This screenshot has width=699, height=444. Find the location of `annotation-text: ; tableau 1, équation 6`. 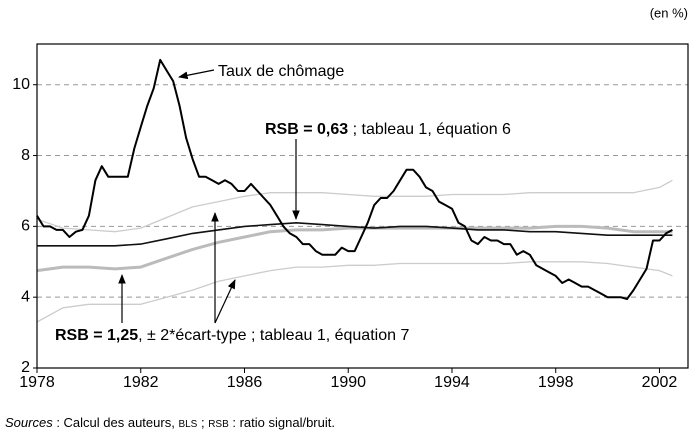

annotation-text: ; tableau 1, équation 6 is located at coordinates (429, 129).